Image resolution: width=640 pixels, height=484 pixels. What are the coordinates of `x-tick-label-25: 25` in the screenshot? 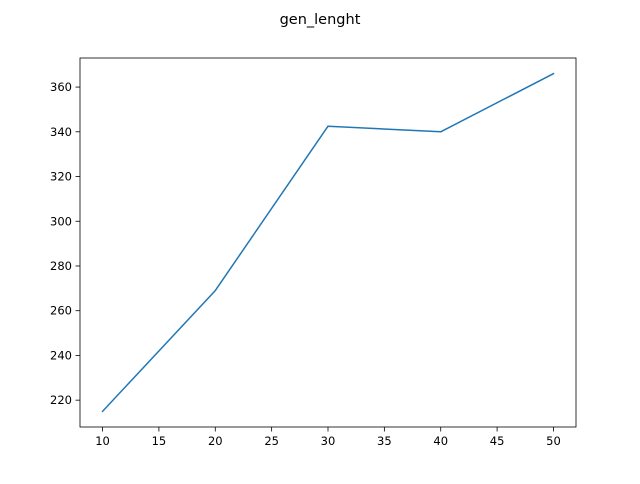 It's located at (271, 441).